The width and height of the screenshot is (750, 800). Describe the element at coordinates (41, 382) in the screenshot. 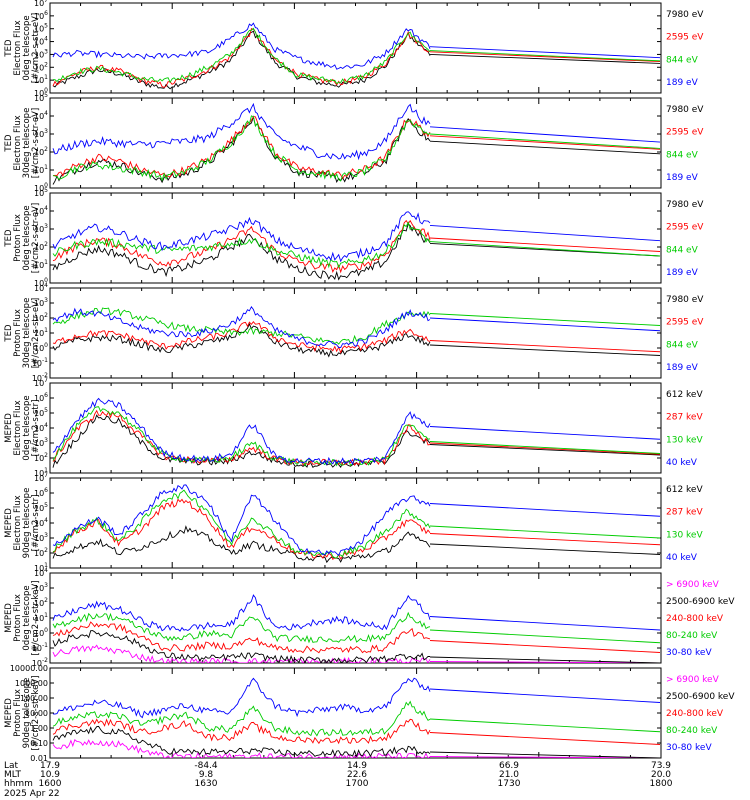

I see `y-tick-label: 10⁷` at that location.